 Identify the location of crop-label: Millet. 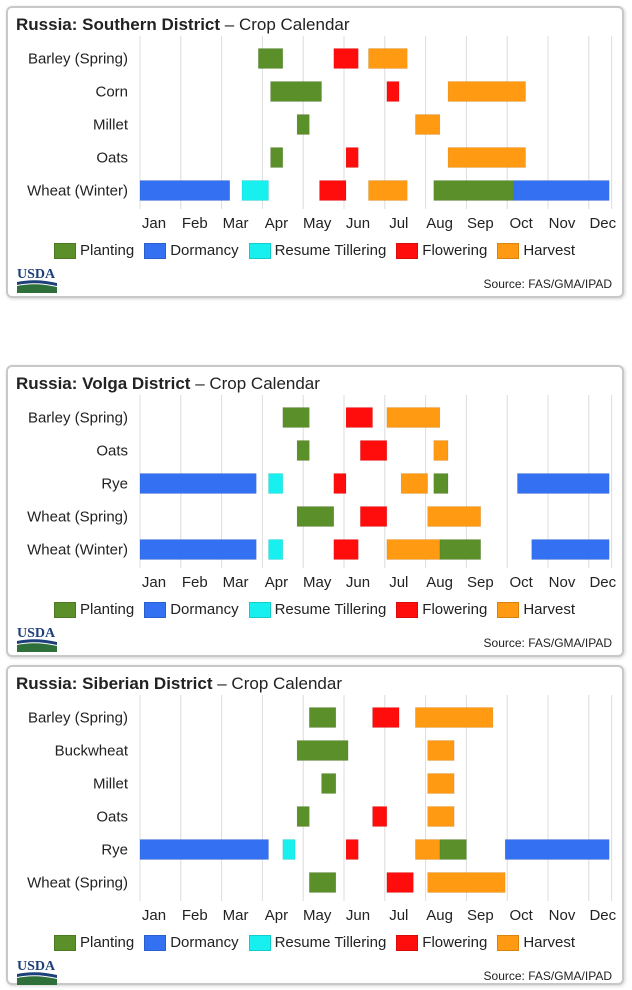
(111, 784).